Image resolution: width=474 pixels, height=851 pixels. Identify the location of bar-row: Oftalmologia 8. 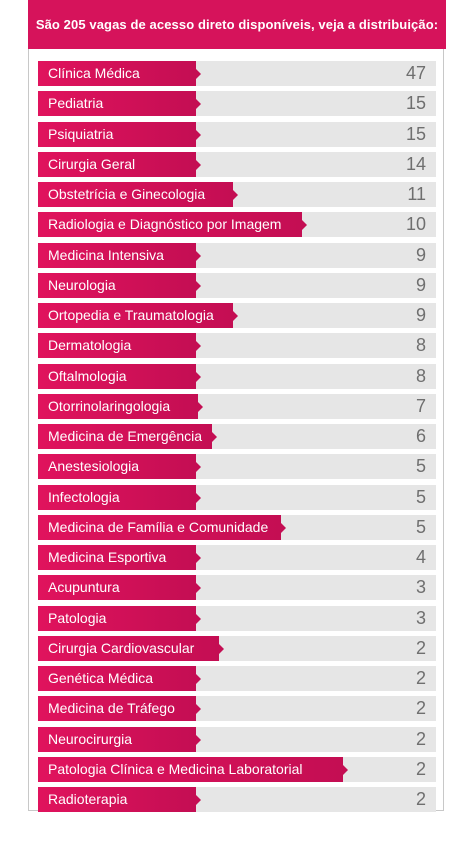
(237, 376).